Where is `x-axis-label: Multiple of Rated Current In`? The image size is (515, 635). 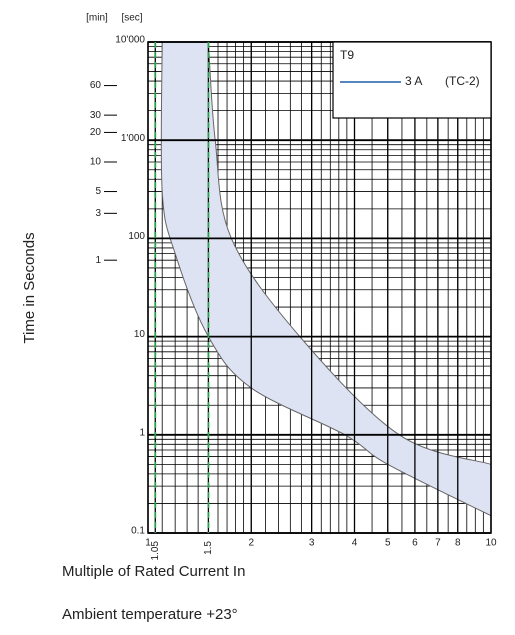
x-axis-label: Multiple of Rated Current In is located at coordinates (153, 571).